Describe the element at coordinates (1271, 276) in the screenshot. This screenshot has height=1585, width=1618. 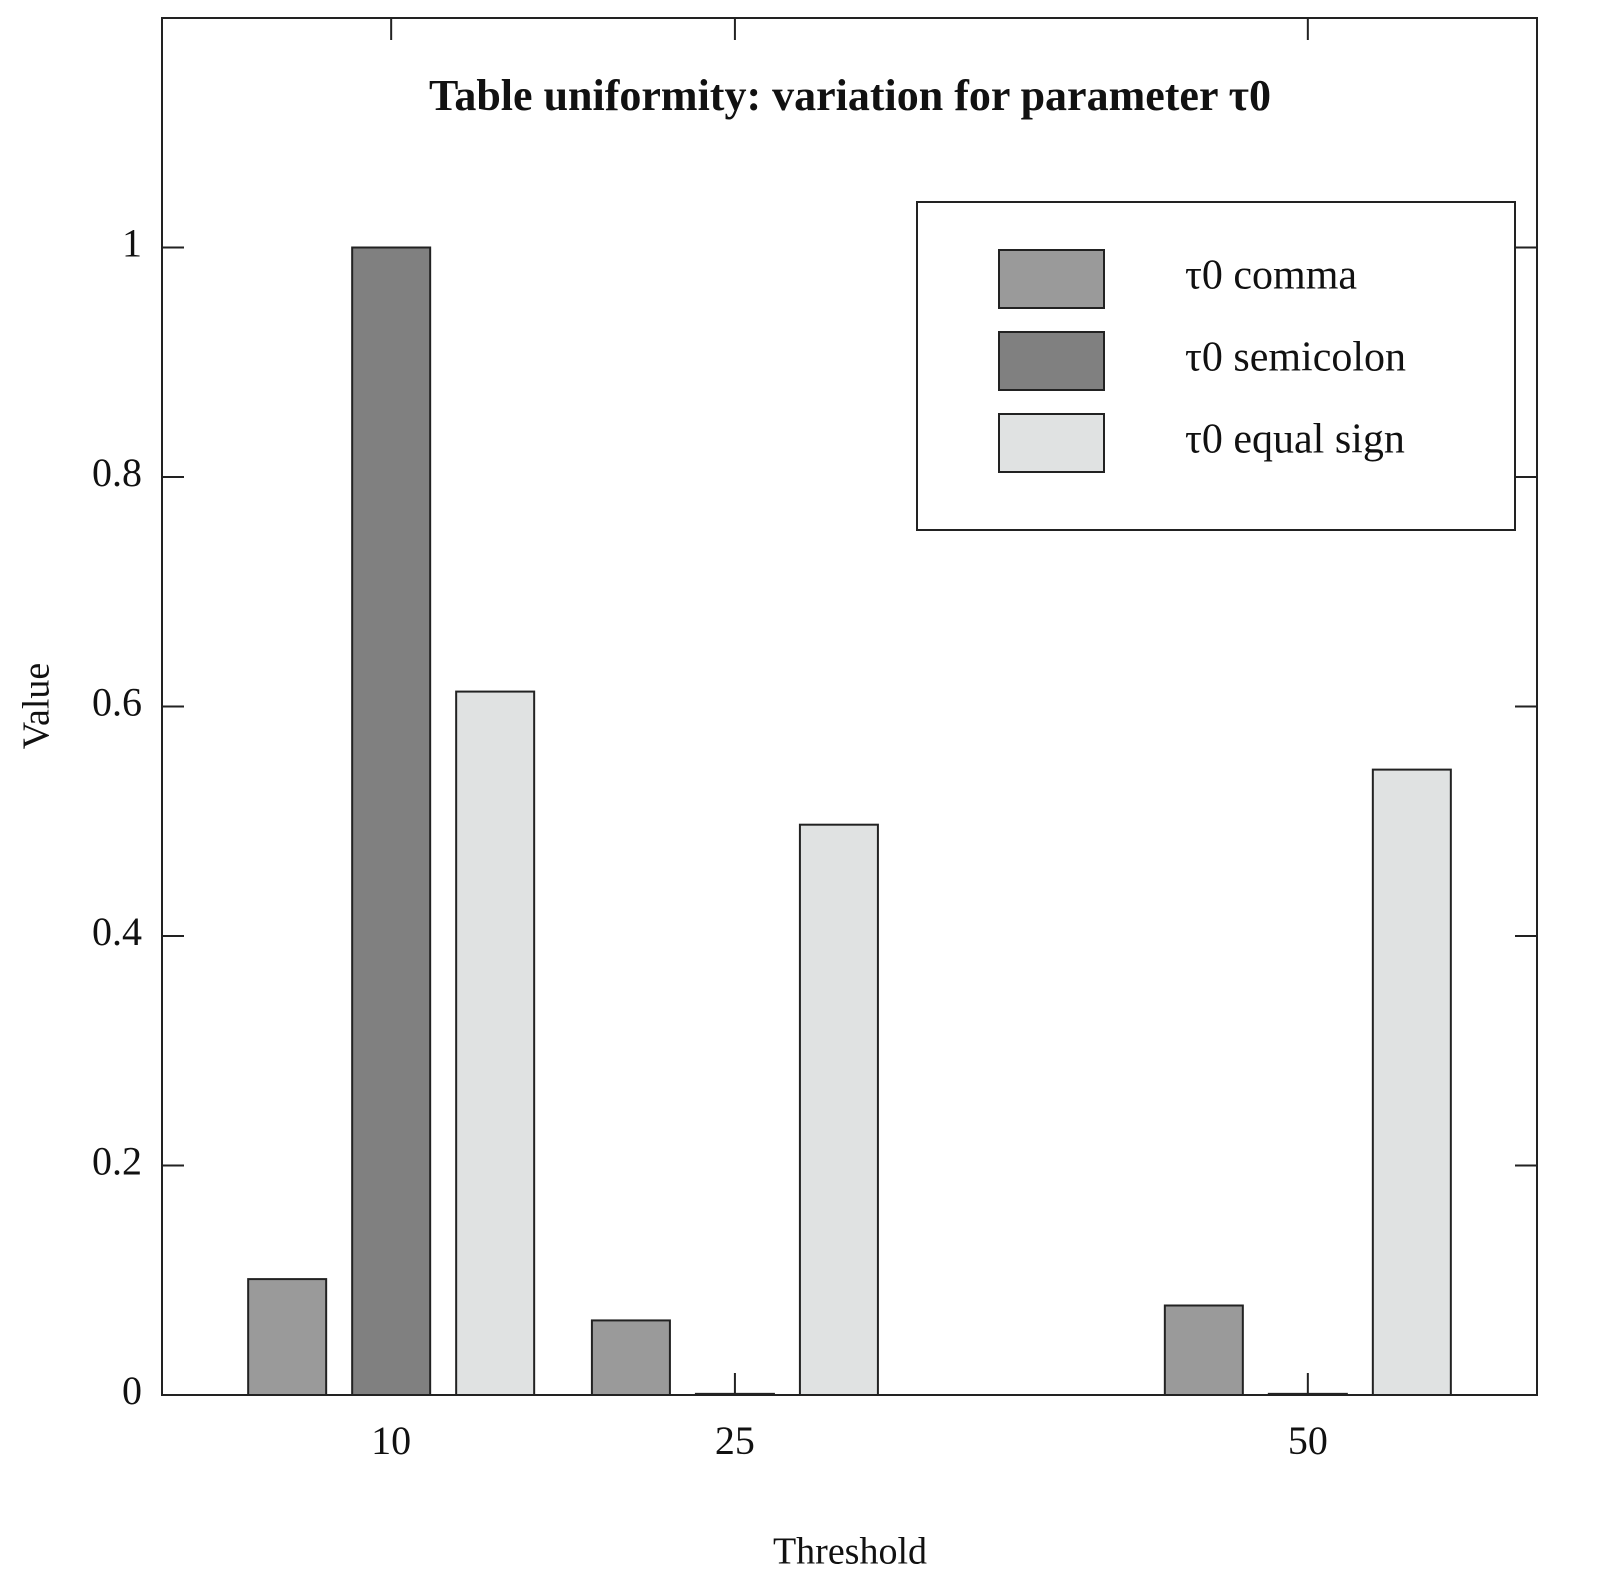
I see `legend-label: τ0 comma` at that location.